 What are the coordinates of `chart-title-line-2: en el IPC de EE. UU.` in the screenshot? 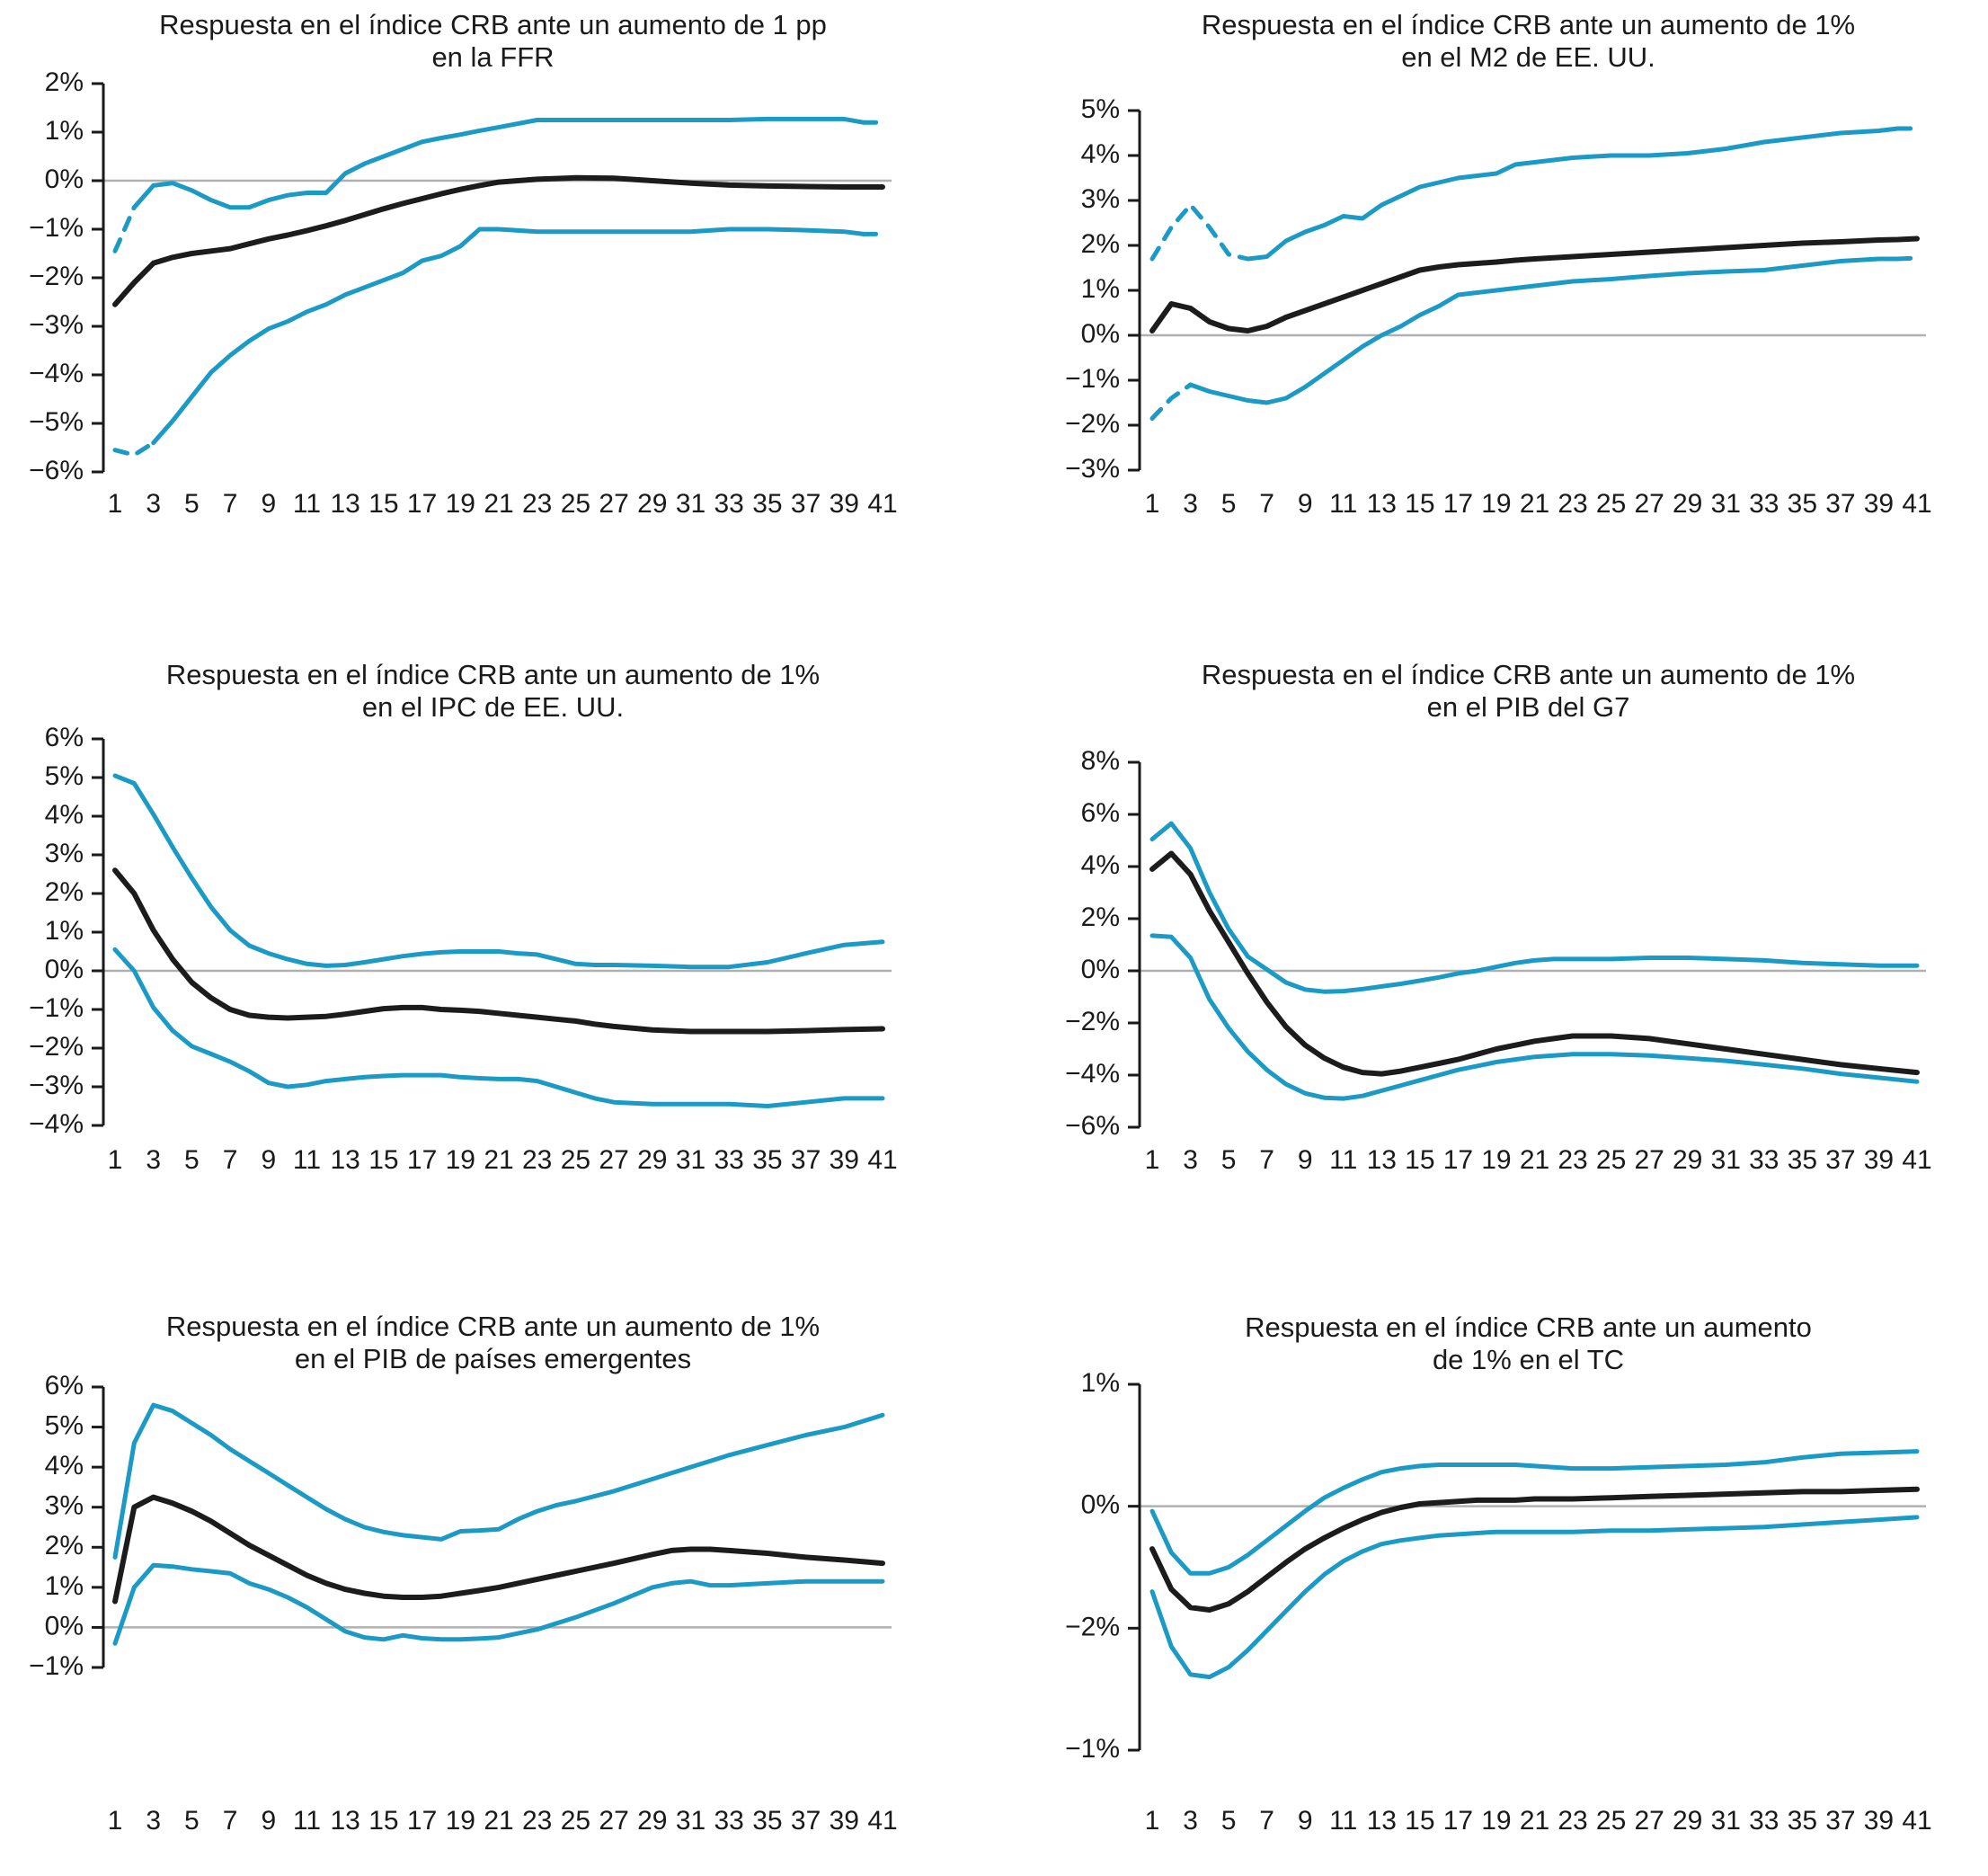 It's located at (493, 707).